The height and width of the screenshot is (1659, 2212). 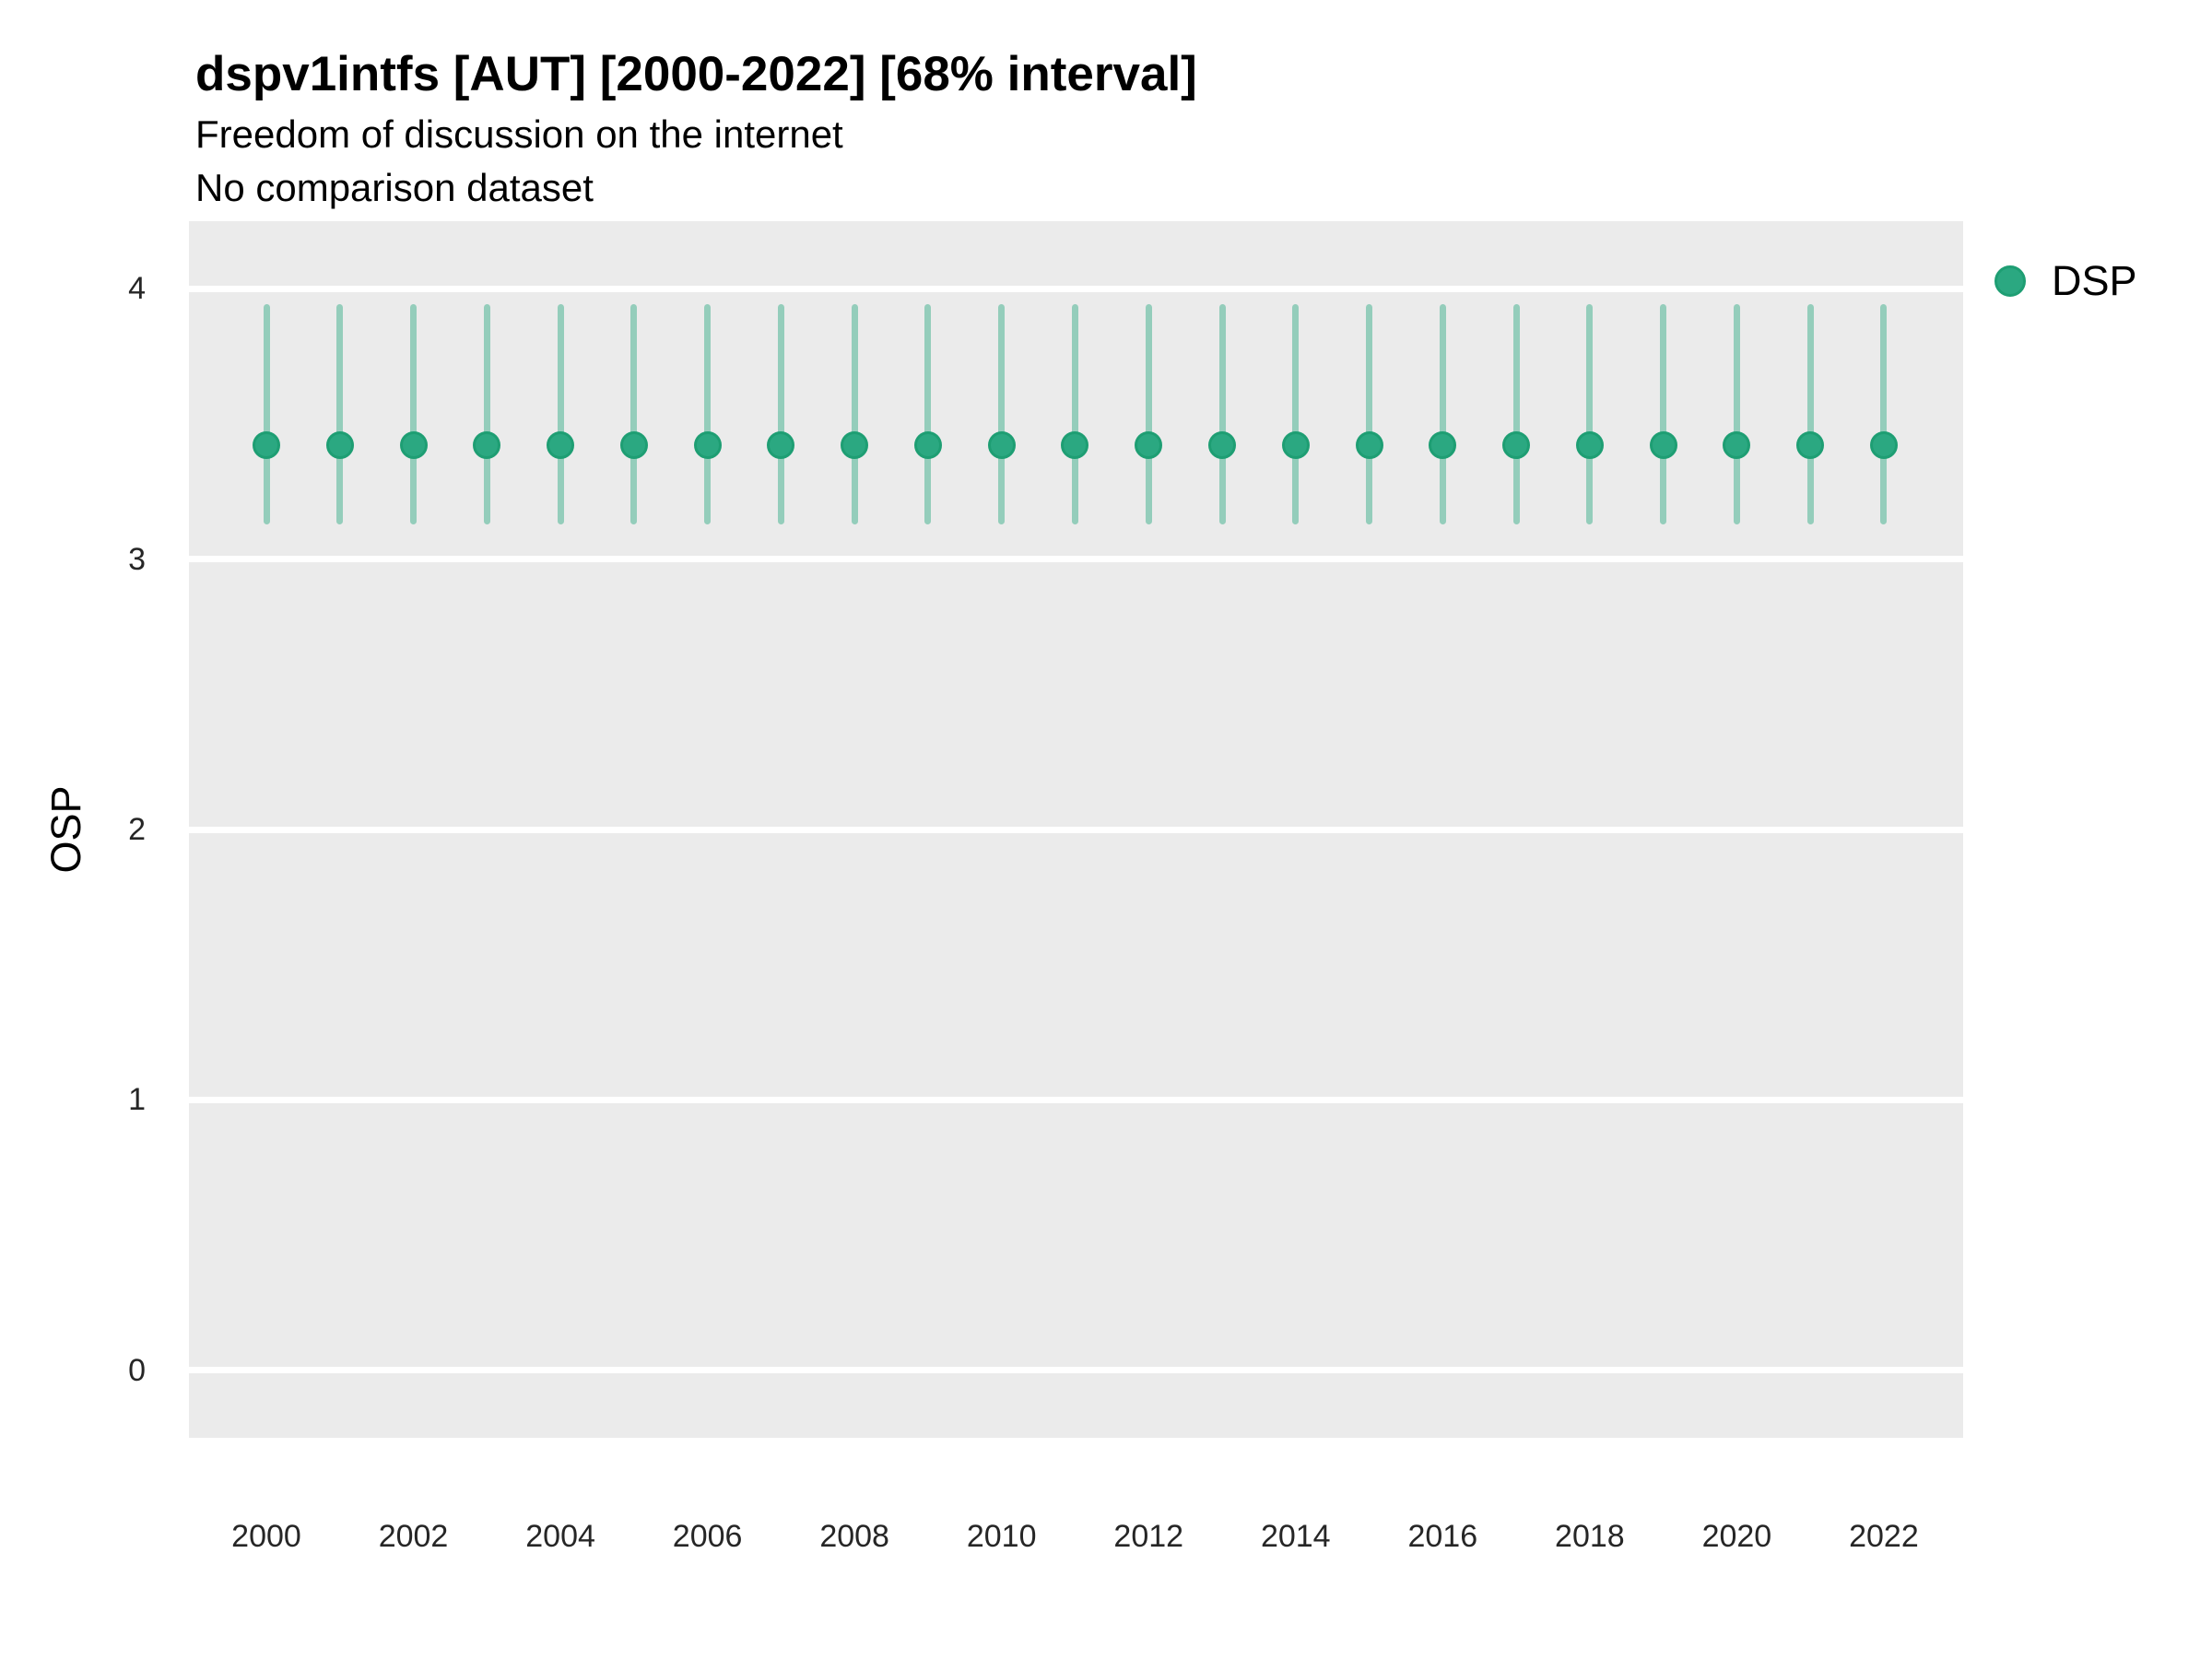 What do you see at coordinates (1001, 1536) in the screenshot?
I see `x-tick-label: 2010` at bounding box center [1001, 1536].